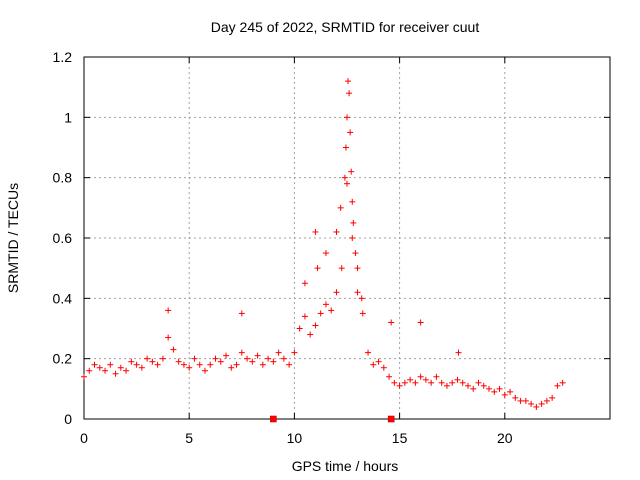 The width and height of the screenshot is (640, 480). What do you see at coordinates (13, 238) in the screenshot?
I see `y-axis-label: SRMTID / TECUs` at bounding box center [13, 238].